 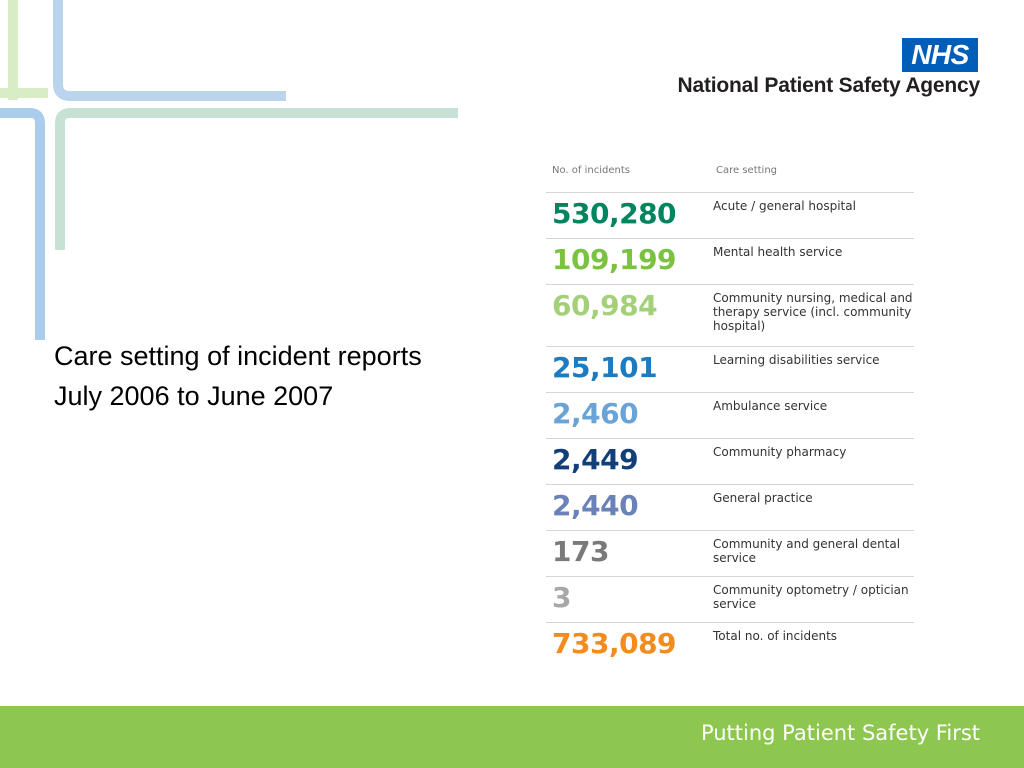 What do you see at coordinates (730, 370) in the screenshot?
I see `table-row: 25,101 Learning disabilities service` at bounding box center [730, 370].